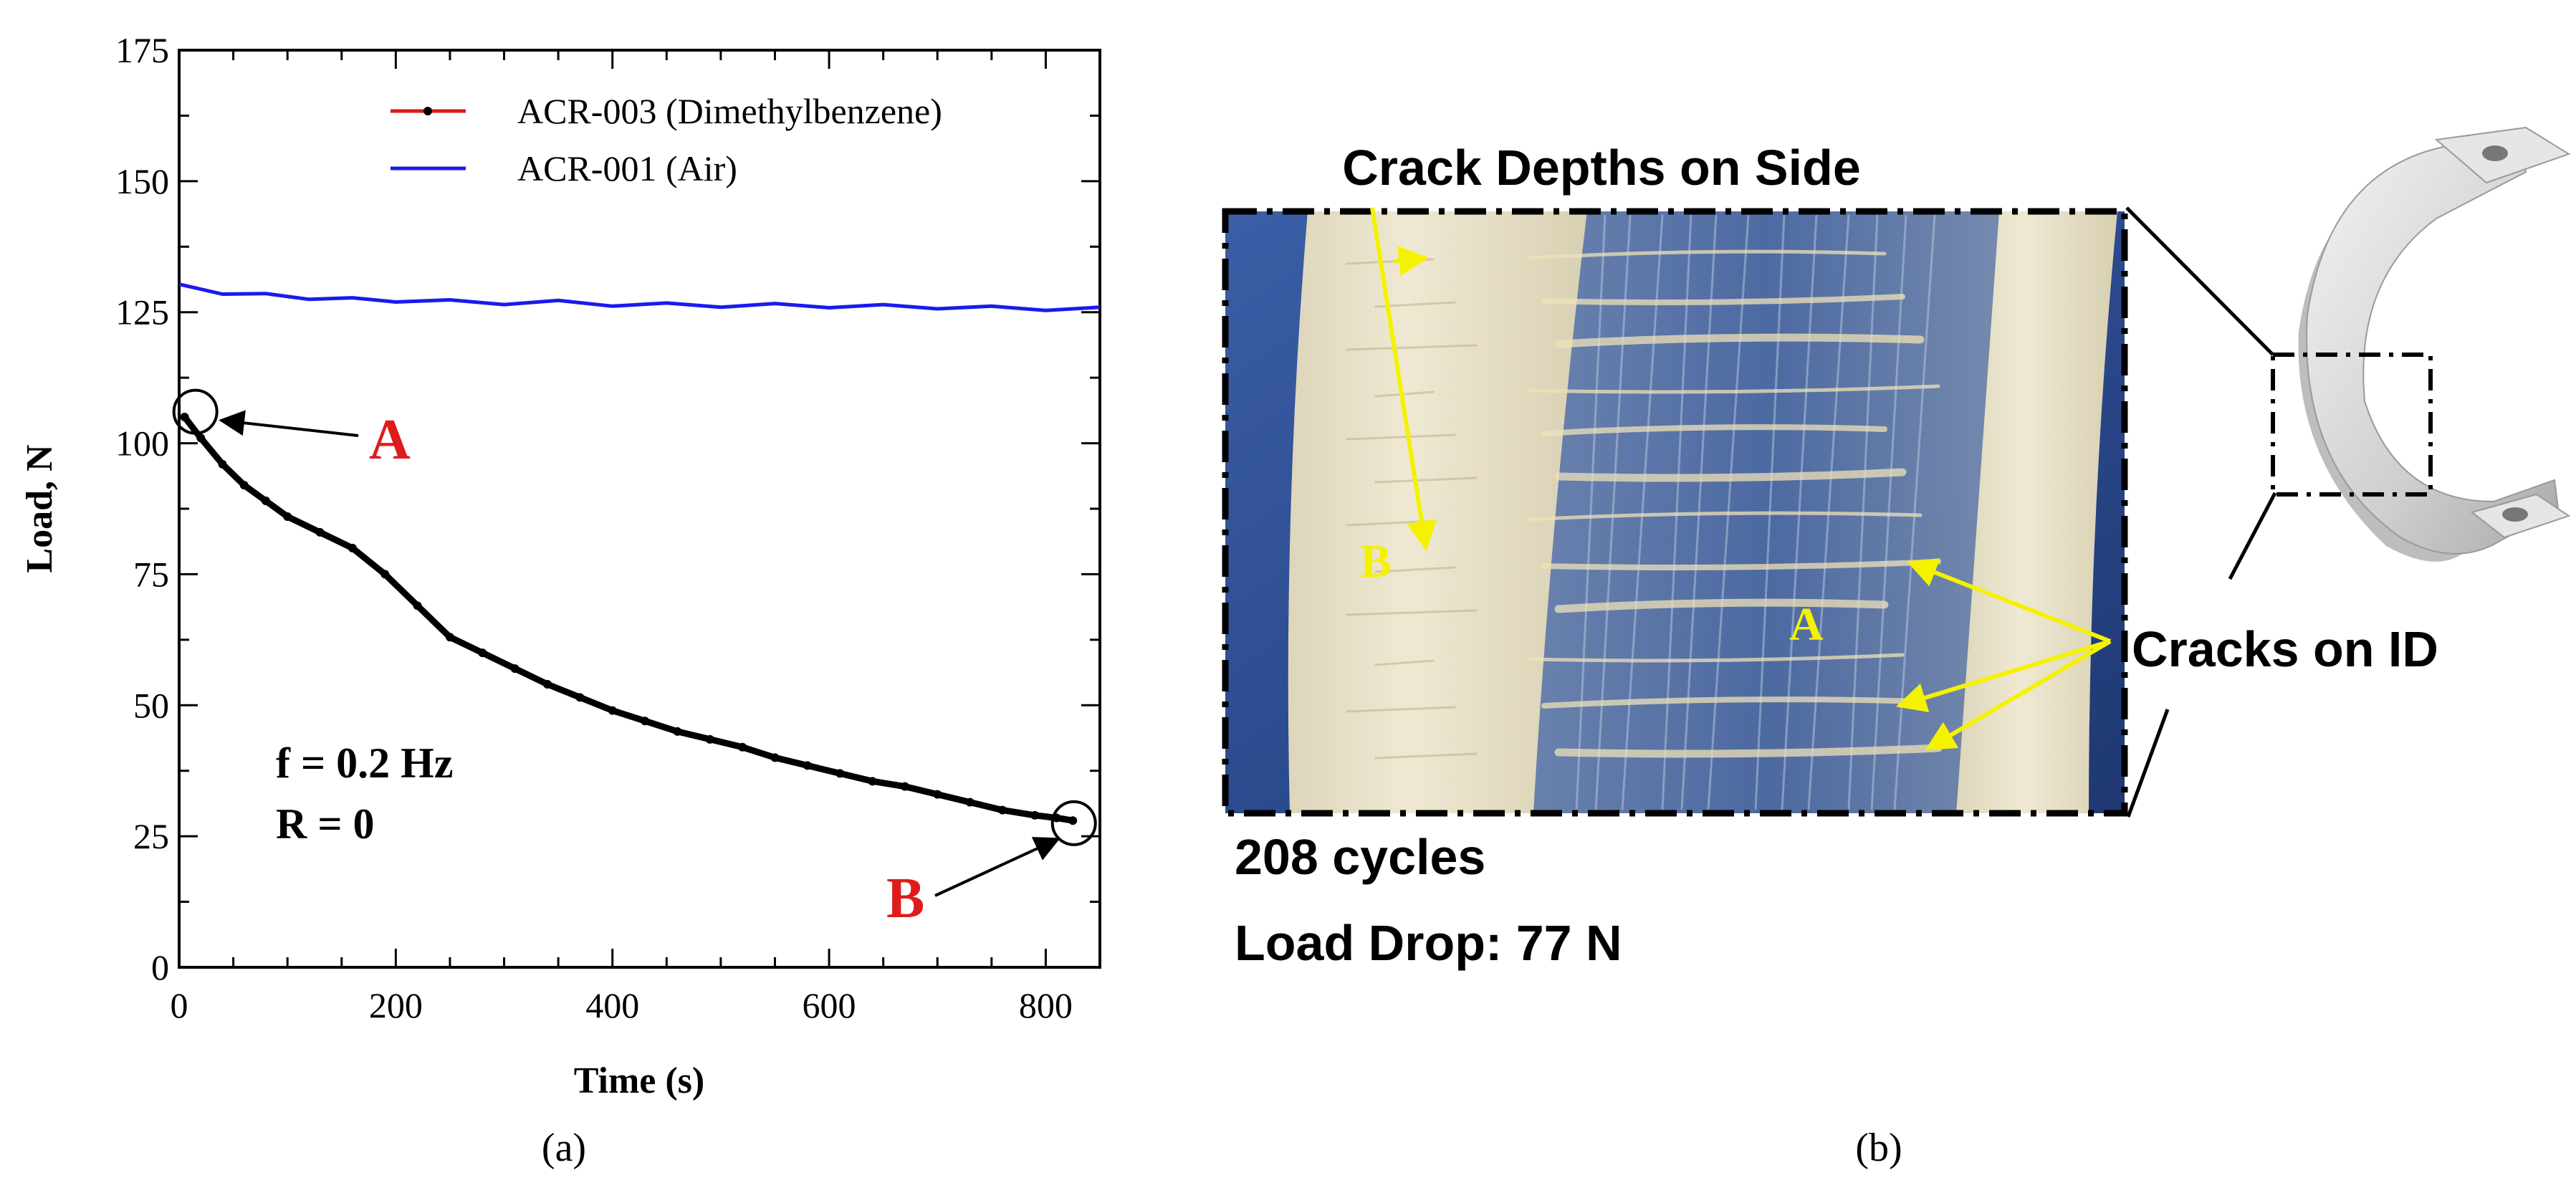 This screenshot has width=2576, height=1193. I want to click on annotation-a-circle, so click(196, 411).